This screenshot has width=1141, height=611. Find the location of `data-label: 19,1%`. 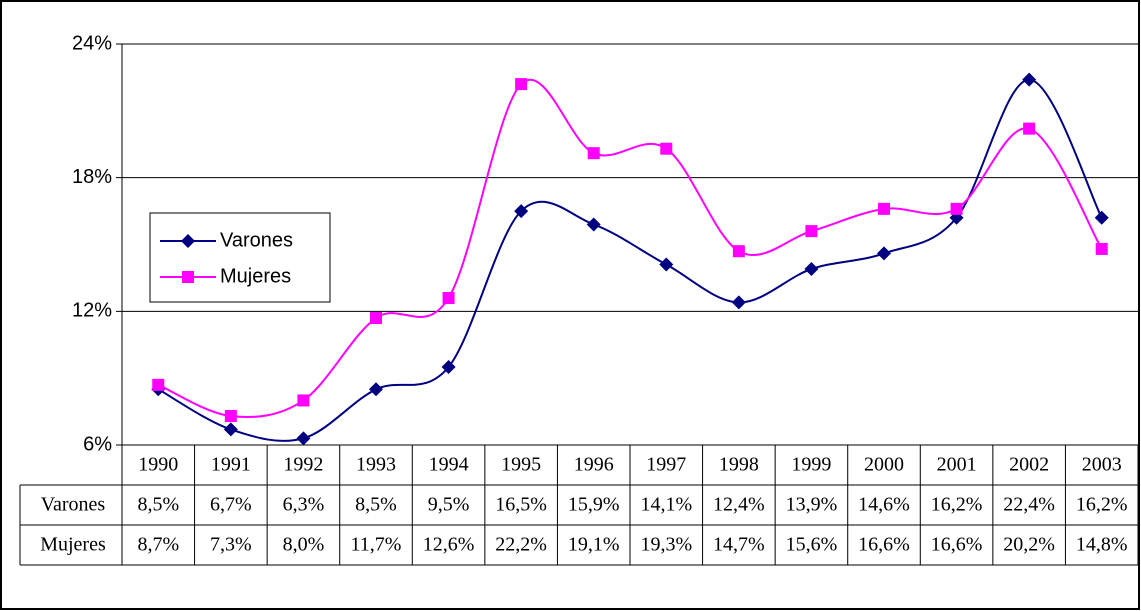

data-label: 19,1% is located at coordinates (594, 545).